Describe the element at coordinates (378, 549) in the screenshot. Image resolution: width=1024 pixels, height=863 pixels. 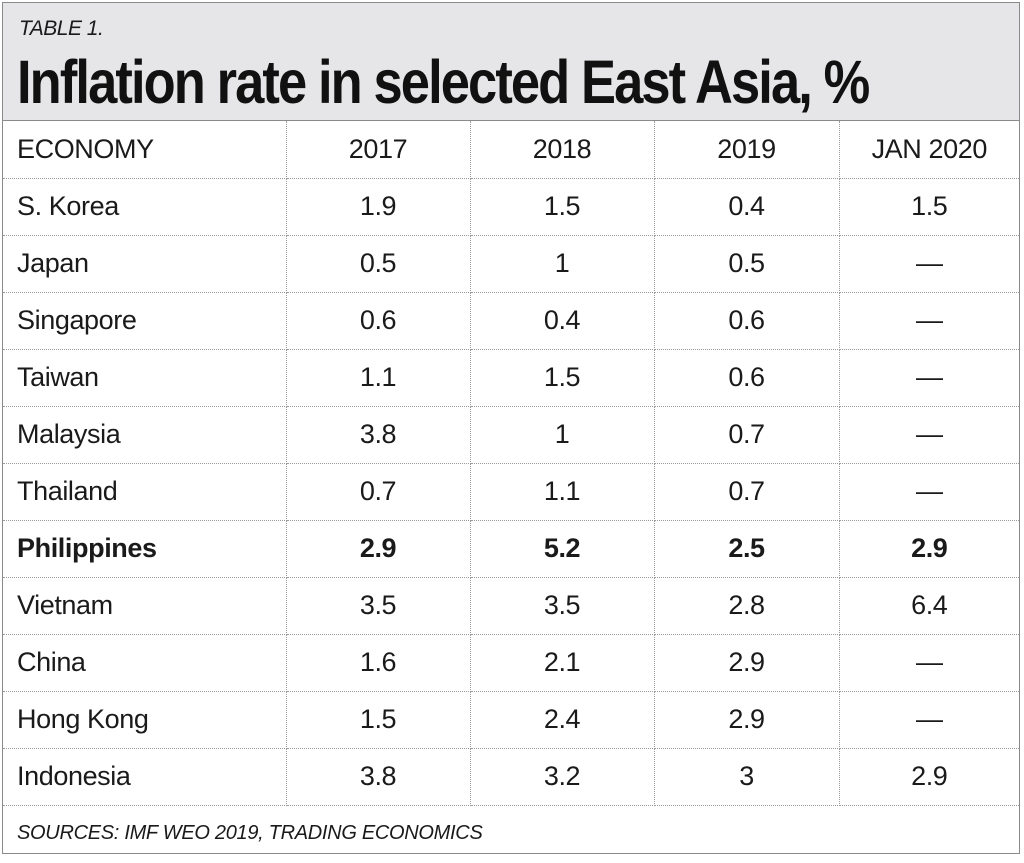
I see `value-2017-cell: 2.9` at that location.